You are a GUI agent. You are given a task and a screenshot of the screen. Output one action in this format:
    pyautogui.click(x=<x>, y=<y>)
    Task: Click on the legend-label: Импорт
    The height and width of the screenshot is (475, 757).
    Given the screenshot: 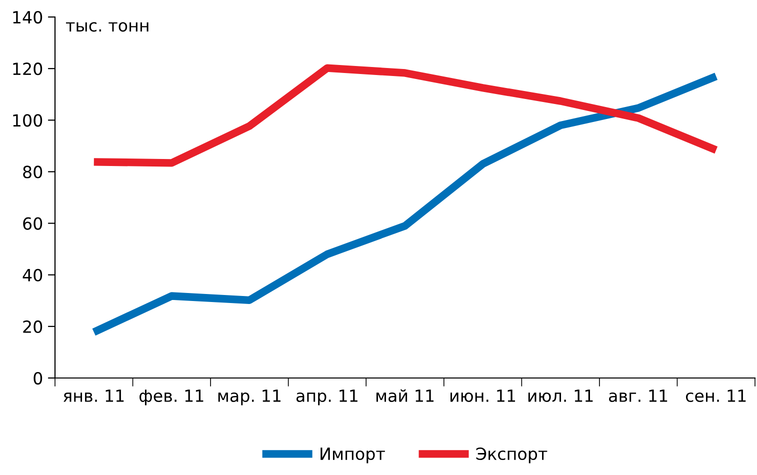 What is the action you would take?
    pyautogui.click(x=352, y=456)
    